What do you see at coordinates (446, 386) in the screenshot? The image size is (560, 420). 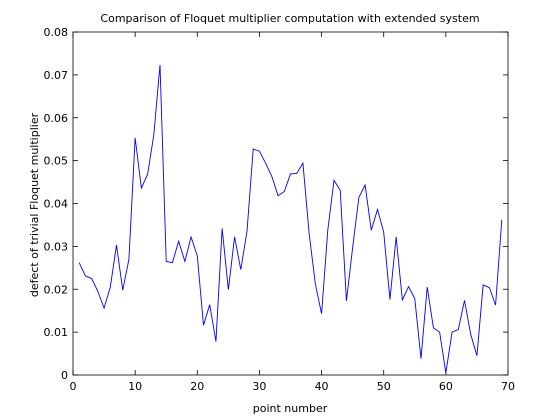 I see `x-tick-label: 60` at bounding box center [446, 386].